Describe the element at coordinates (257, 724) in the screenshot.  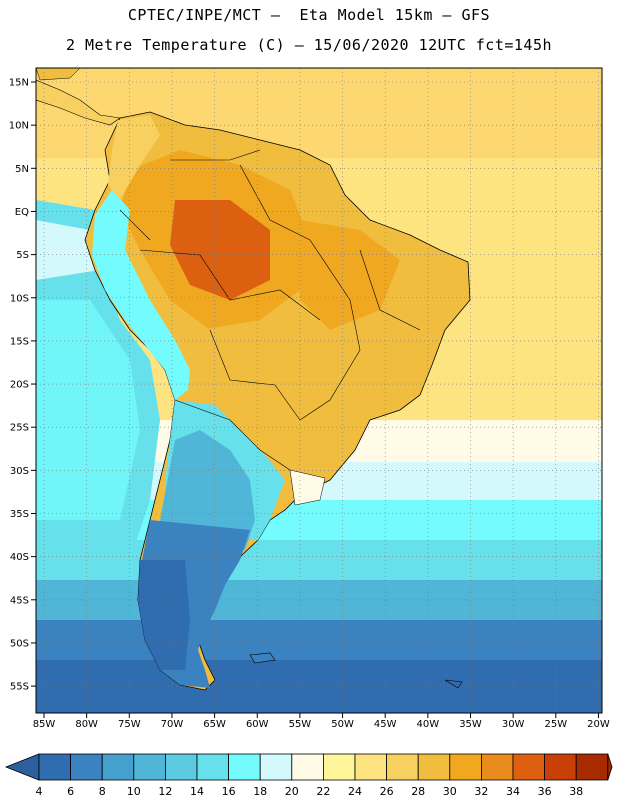
I see `lon-tick-label: 60W` at that location.